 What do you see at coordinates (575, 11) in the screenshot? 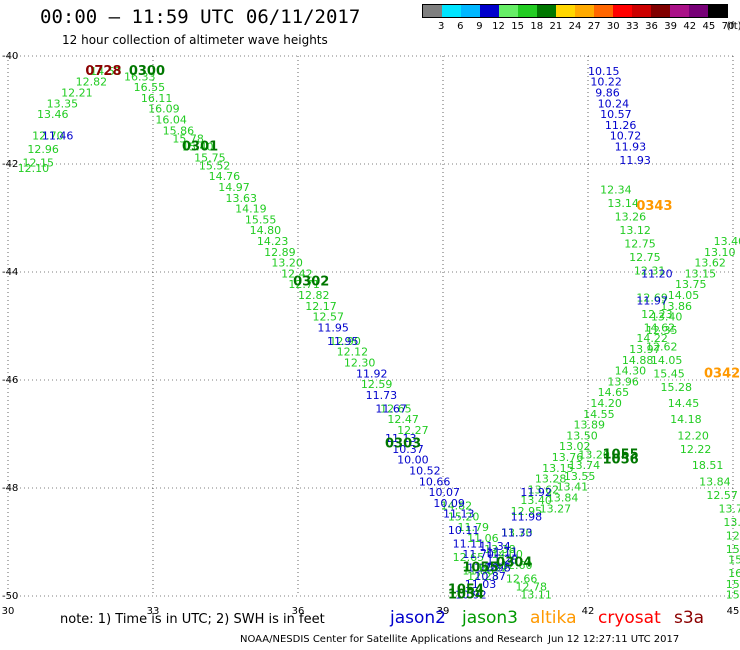
I see `color-scale-bar` at bounding box center [575, 11].